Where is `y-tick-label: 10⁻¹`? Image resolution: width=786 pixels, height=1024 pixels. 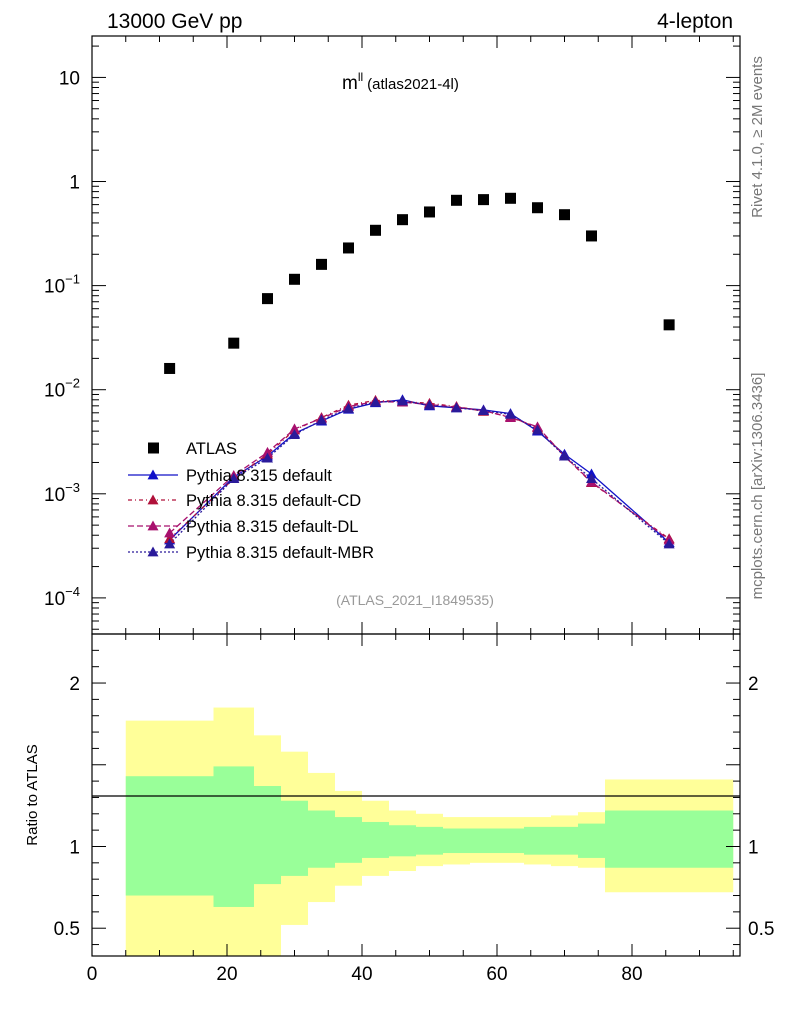
y-tick-label: 10⁻¹ is located at coordinates (62, 285).